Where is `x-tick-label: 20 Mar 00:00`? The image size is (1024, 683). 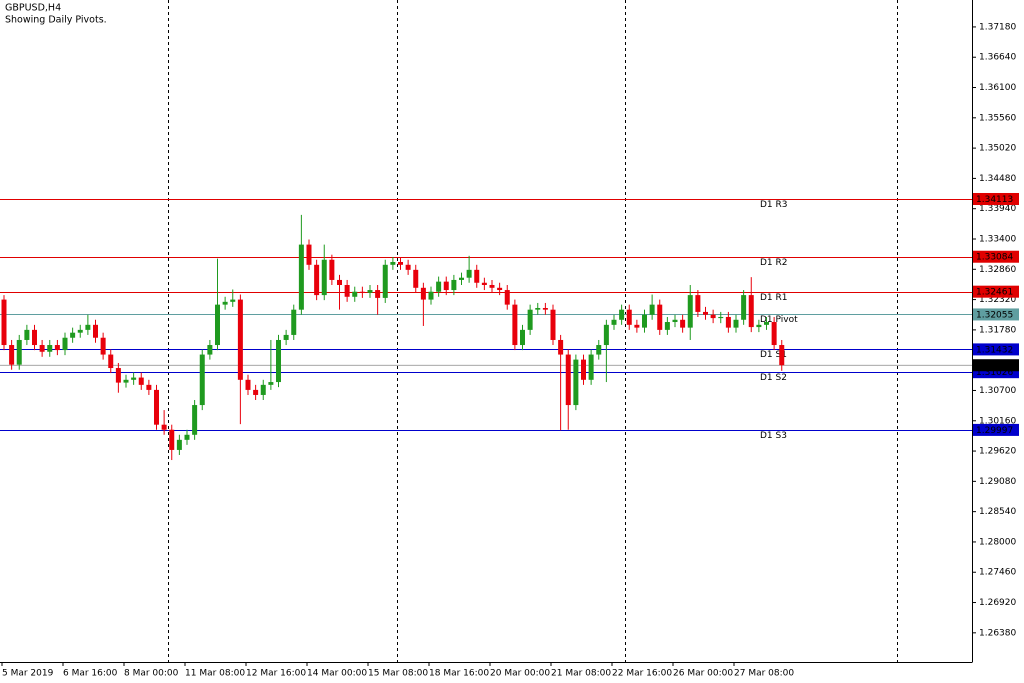 x-tick-label: 20 Mar 00:00 is located at coordinates (520, 674).